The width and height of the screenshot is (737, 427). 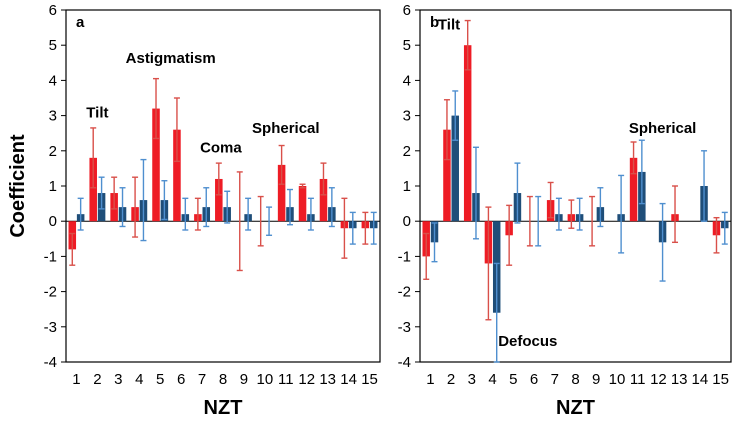 What do you see at coordinates (527, 341) in the screenshot?
I see `panel-b-annotation-defocus: Defocus` at bounding box center [527, 341].